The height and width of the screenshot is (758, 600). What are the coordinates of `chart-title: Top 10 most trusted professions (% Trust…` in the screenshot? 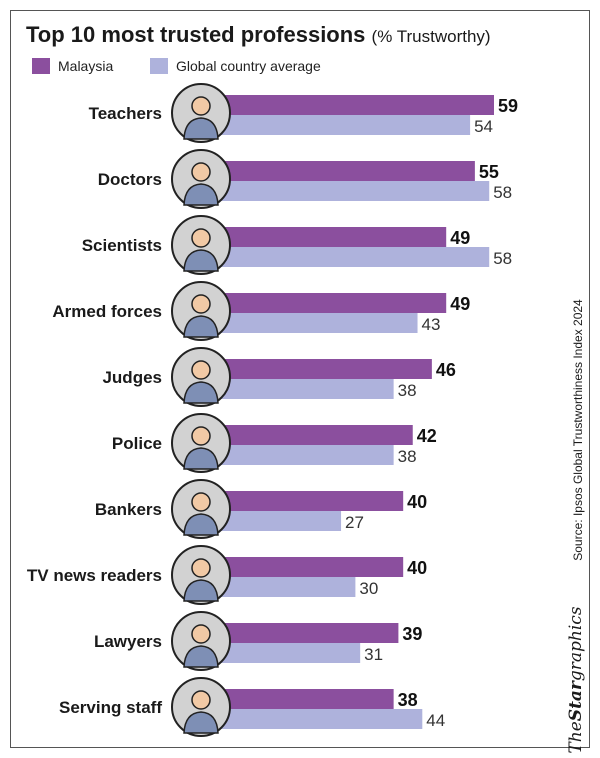 It's located at (258, 34).